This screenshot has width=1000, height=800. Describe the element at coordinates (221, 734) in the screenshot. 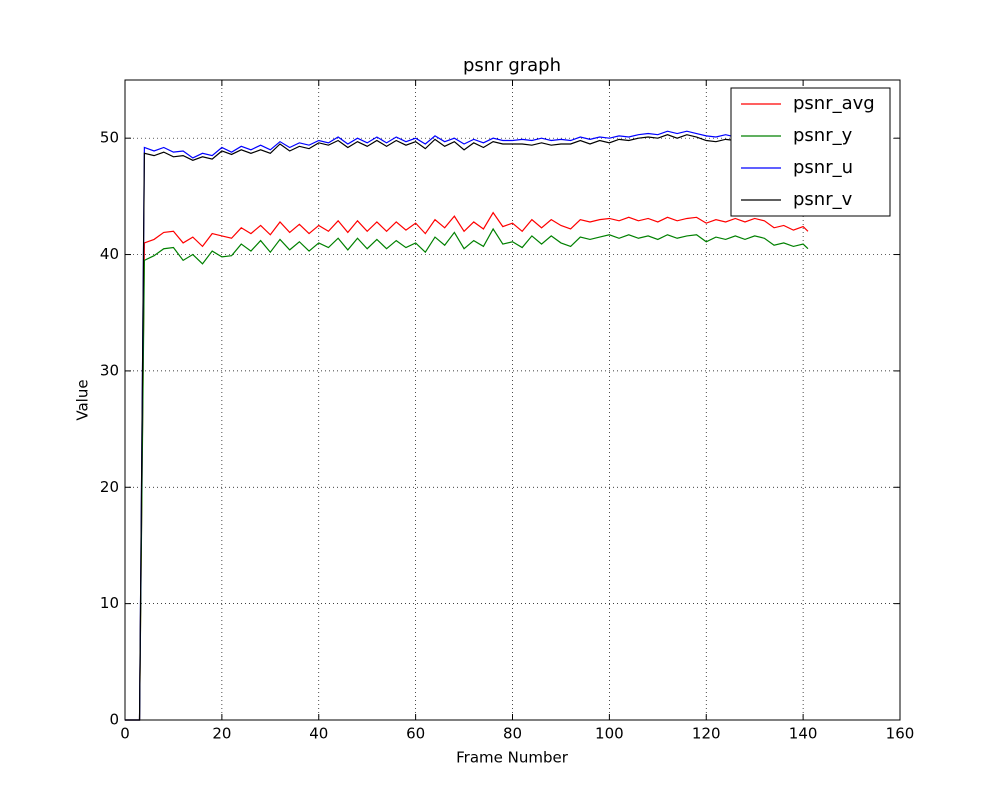

I see `x-tick-label: 20` at that location.